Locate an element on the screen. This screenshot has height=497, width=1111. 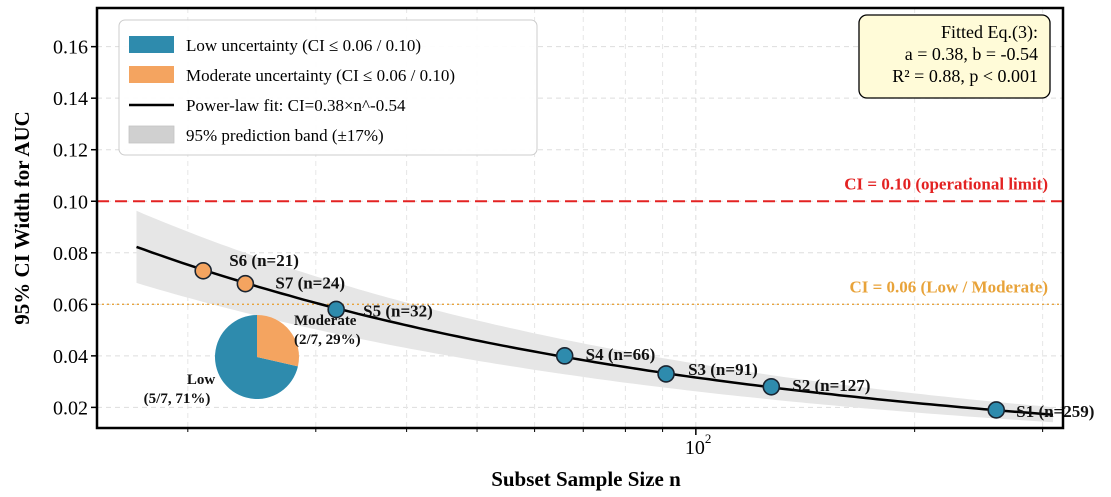
legend-label: 95% prediction band (±17%) is located at coordinates (285, 135).